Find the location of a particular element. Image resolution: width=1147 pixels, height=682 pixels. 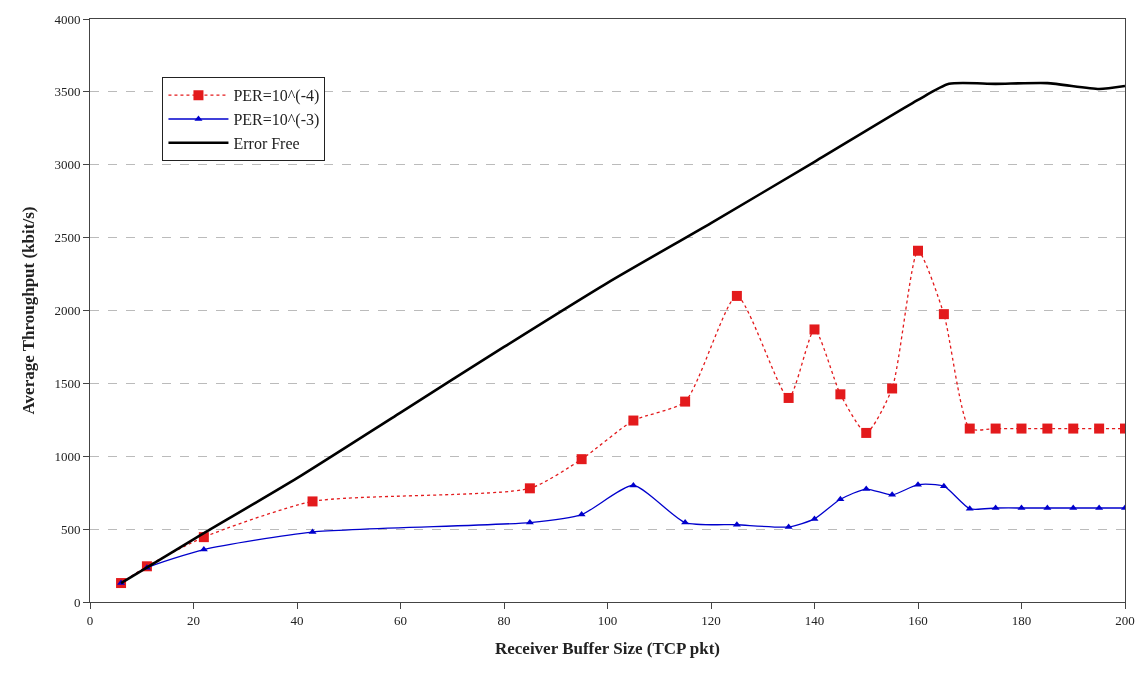

x-tick-label: 20 is located at coordinates (193, 620).